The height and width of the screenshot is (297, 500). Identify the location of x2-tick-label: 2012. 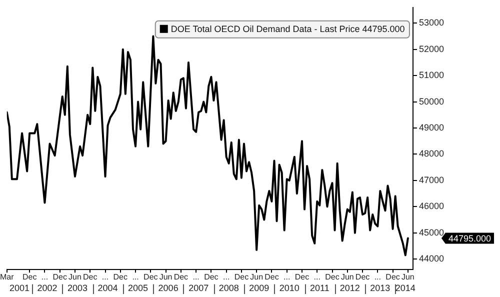
(350, 288).